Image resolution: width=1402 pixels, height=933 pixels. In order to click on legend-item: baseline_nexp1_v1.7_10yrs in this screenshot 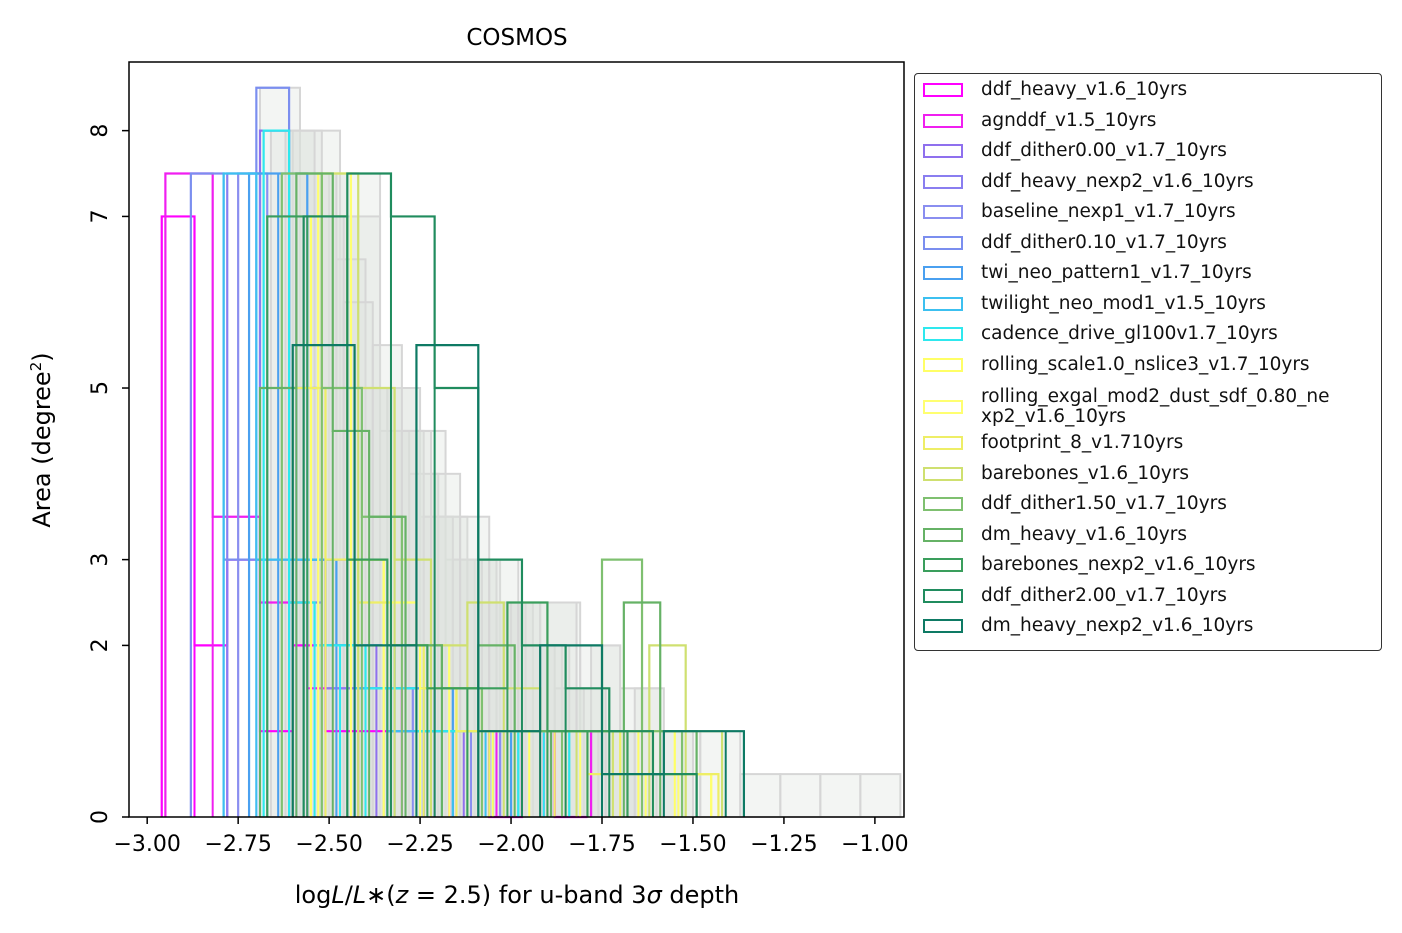, I will do `click(1150, 212)`.